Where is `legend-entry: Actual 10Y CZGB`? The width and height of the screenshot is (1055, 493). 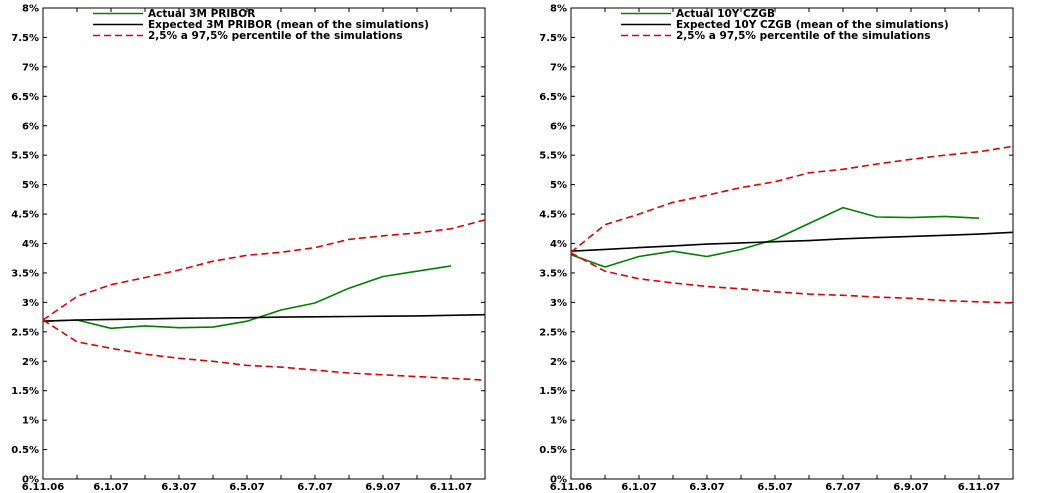
legend-entry: Actual 10Y CZGB is located at coordinates (725, 14).